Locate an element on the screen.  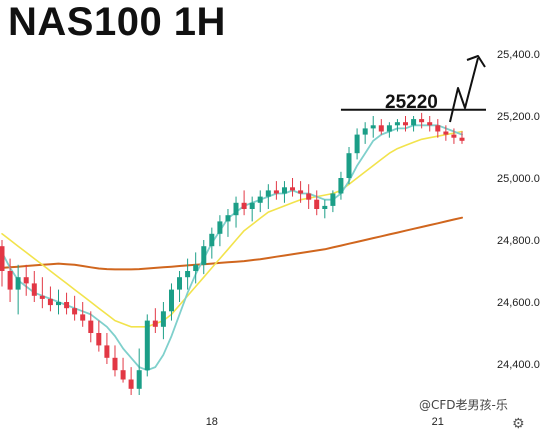
ma-slow-line is located at coordinates (232, 243).